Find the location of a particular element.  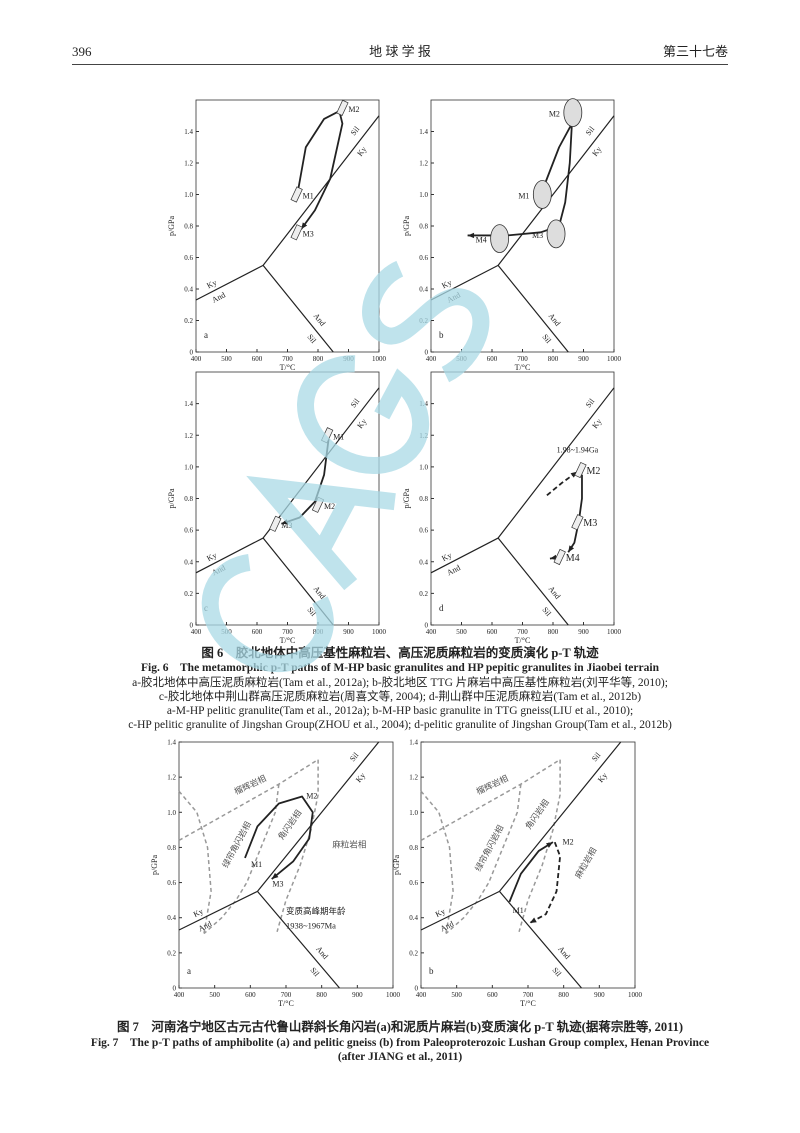

y-axis-label: p/GPa is located at coordinates (171, 226).